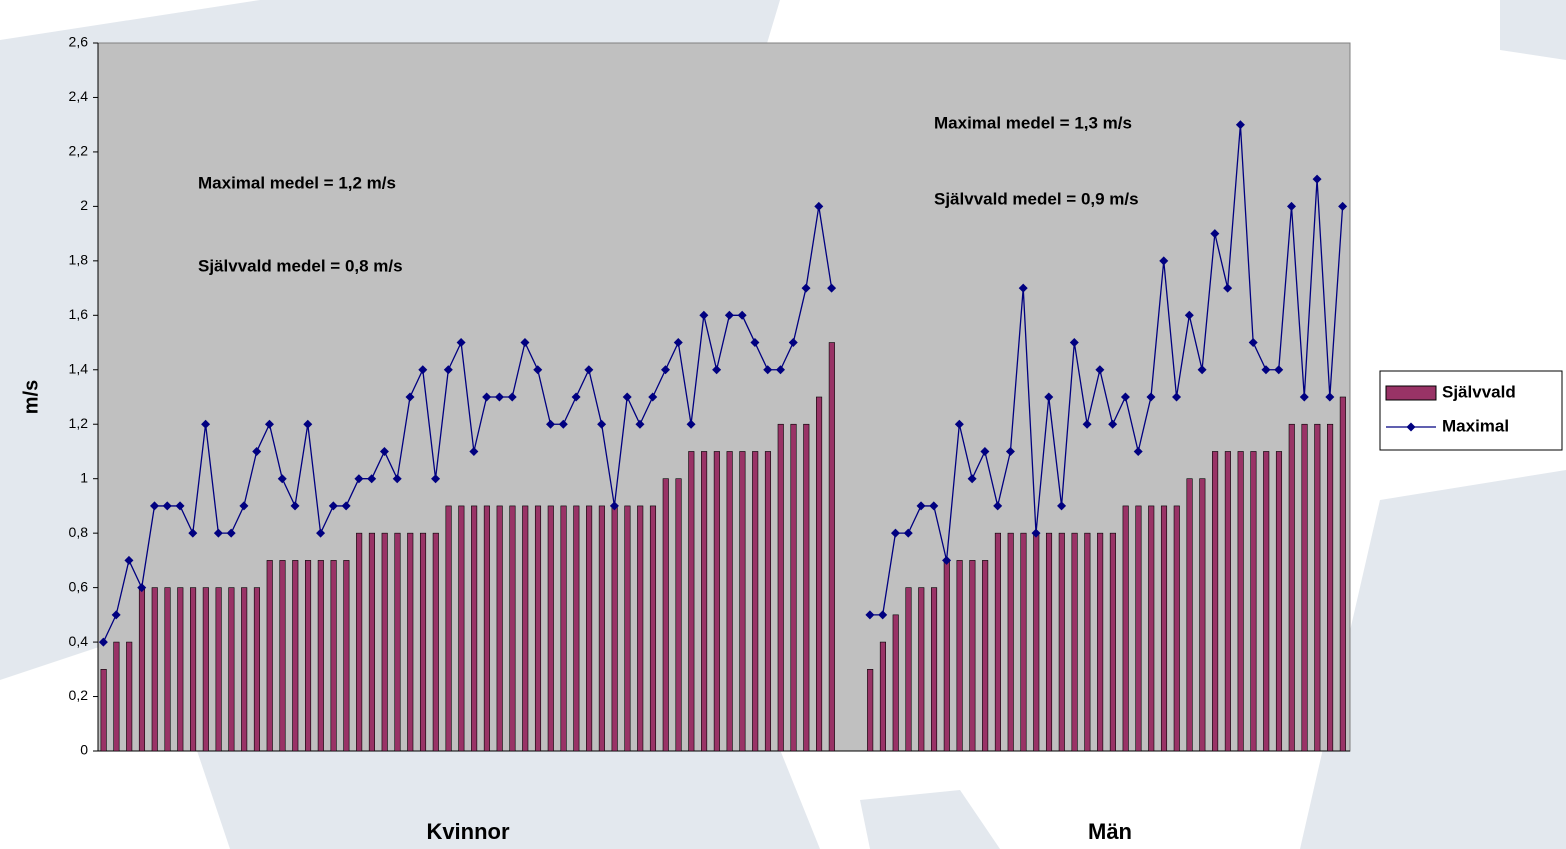  What do you see at coordinates (1036, 198) in the screenshot?
I see `annotation: Självvald medel = 0,9 m/s` at bounding box center [1036, 198].